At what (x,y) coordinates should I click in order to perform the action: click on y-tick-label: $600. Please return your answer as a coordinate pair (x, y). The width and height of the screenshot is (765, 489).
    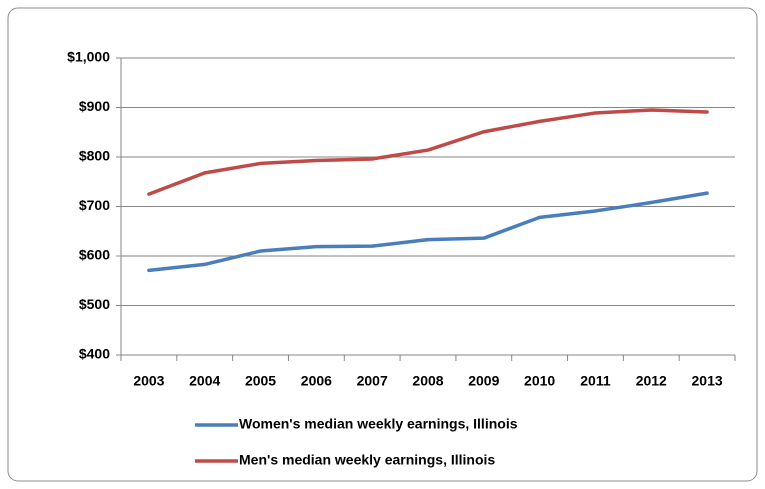
    Looking at the image, I should click on (94, 255).